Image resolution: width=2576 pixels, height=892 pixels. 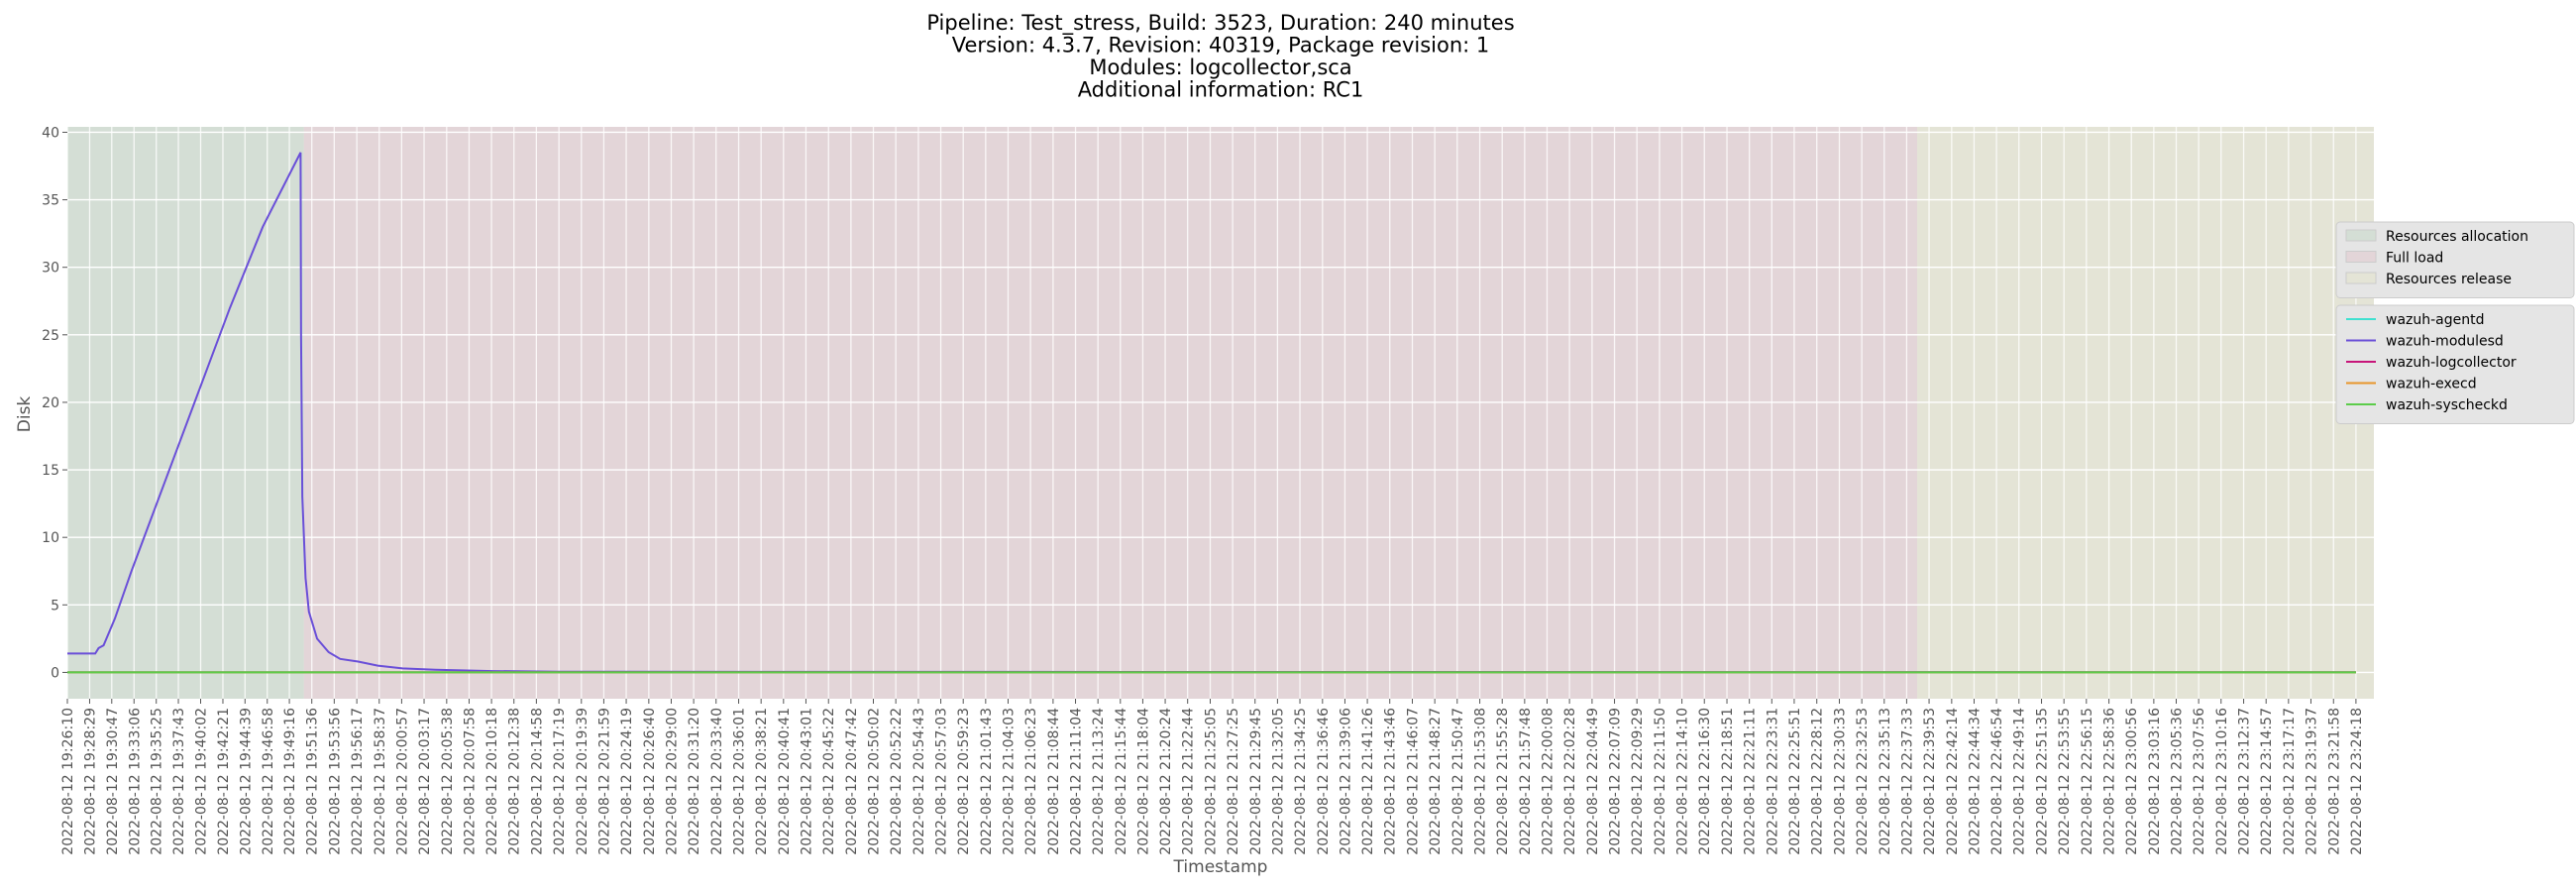 What do you see at coordinates (627, 782) in the screenshot?
I see `x-tick-label: 2022-08-12 20:24:19` at bounding box center [627, 782].